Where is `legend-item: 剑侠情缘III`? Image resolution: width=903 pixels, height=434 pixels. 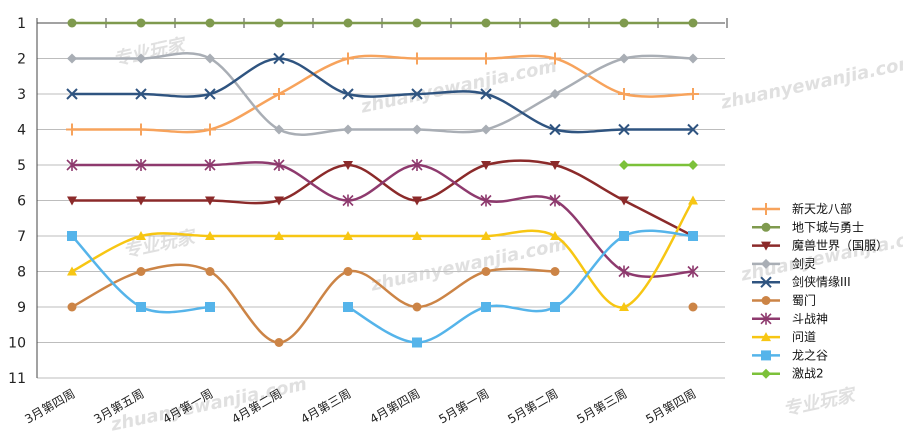
legend-item: 剑侠情缘III is located at coordinates (801, 281).